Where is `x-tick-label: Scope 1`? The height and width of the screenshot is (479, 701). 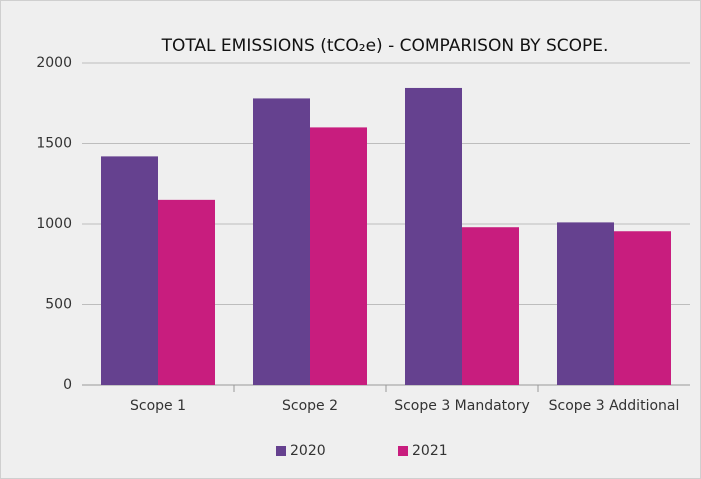 x-tick-label: Scope 1 is located at coordinates (158, 406).